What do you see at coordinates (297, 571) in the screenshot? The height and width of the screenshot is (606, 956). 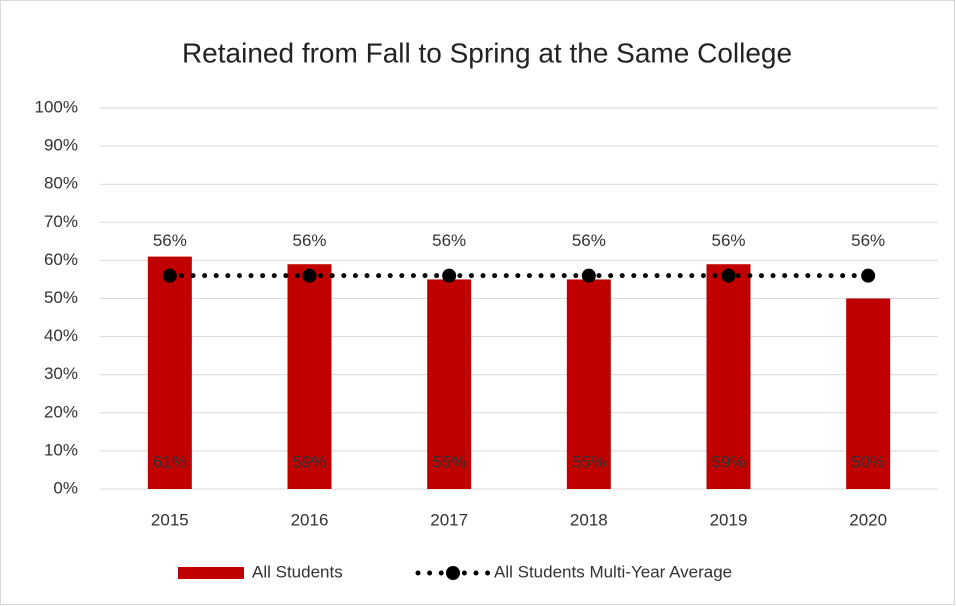 I see `legend-label: All Students` at bounding box center [297, 571].